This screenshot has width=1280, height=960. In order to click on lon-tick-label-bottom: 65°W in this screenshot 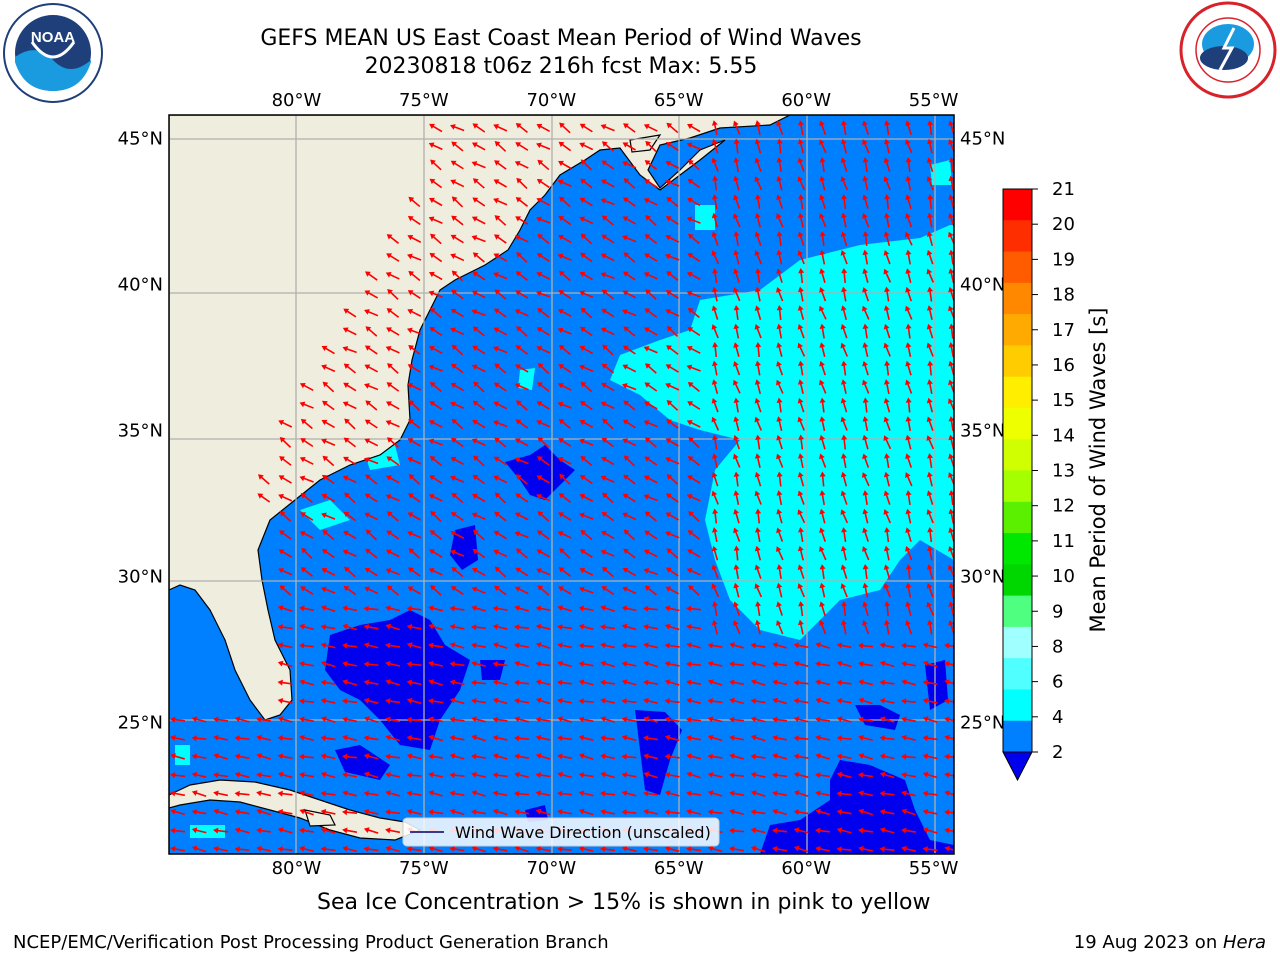, I will do `click(679, 868)`.